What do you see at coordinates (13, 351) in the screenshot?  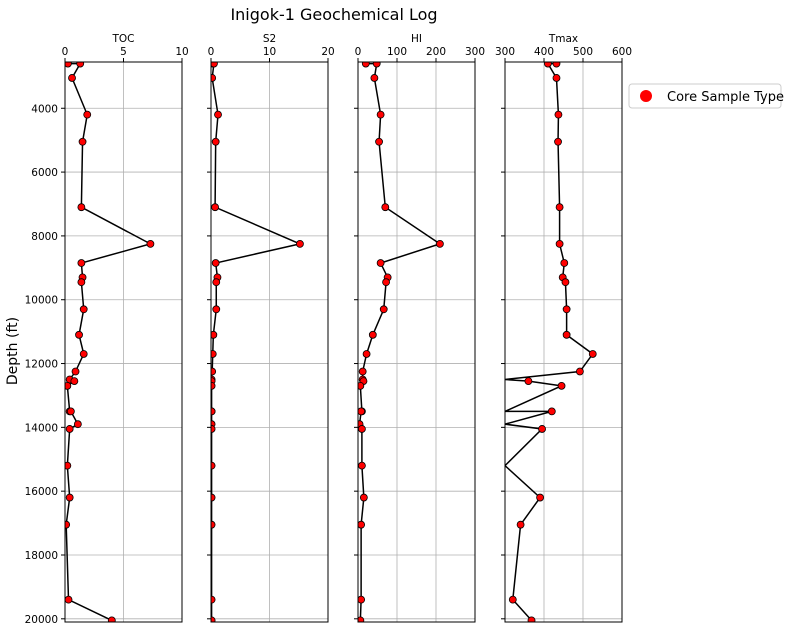 I see `y-axis-label: Depth (ft)` at bounding box center [13, 351].